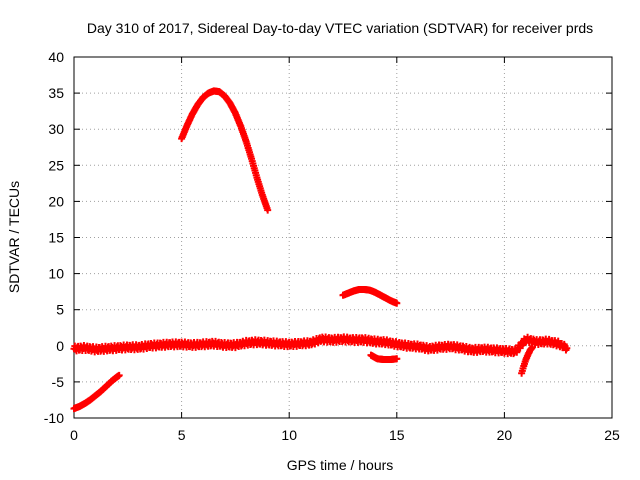  What do you see at coordinates (397, 435) in the screenshot?
I see `x-tick-label: 15` at bounding box center [397, 435].